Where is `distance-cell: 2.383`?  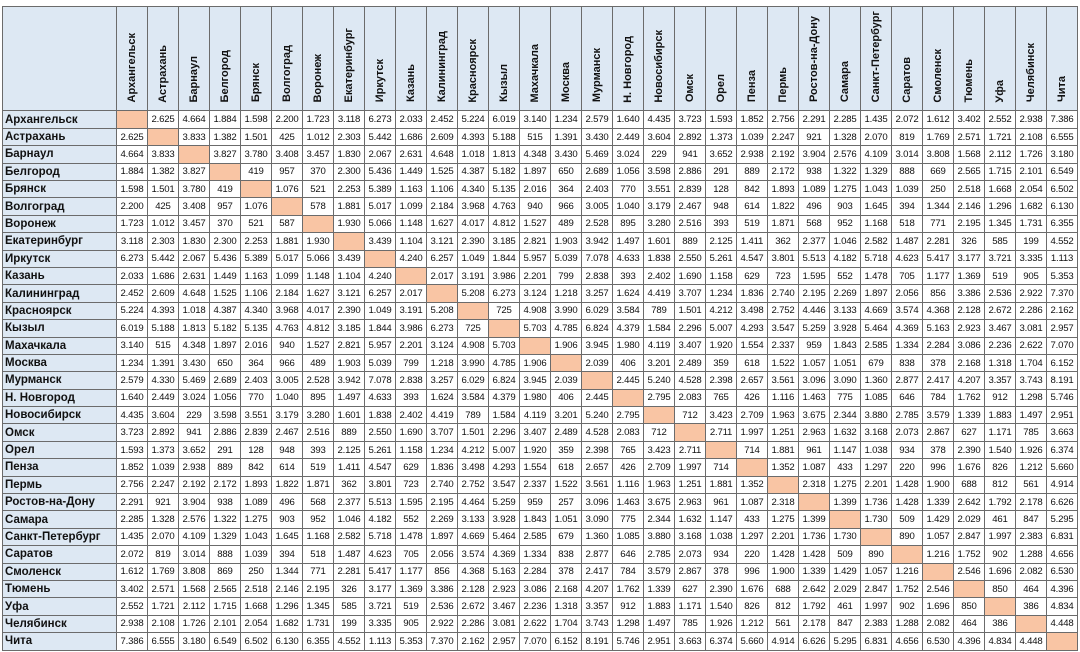 distance-cell: 2.383 is located at coordinates (1031, 537).